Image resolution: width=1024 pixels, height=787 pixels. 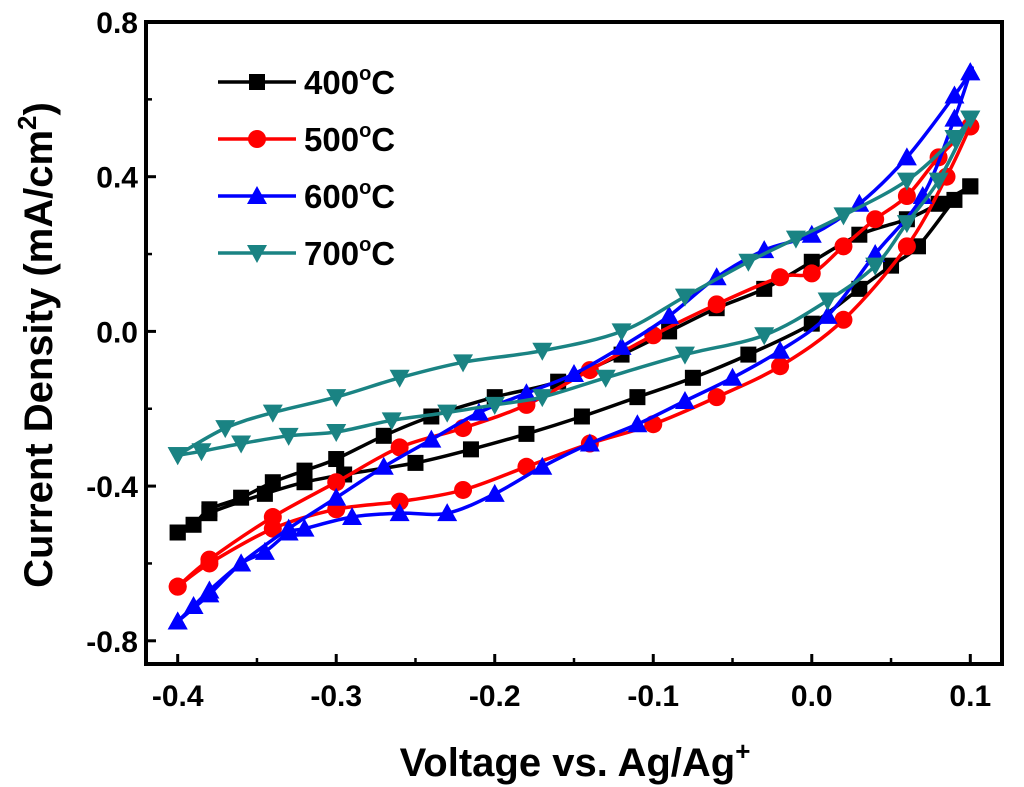 I want to click on legend-label: 500oC, so click(x=349, y=139).